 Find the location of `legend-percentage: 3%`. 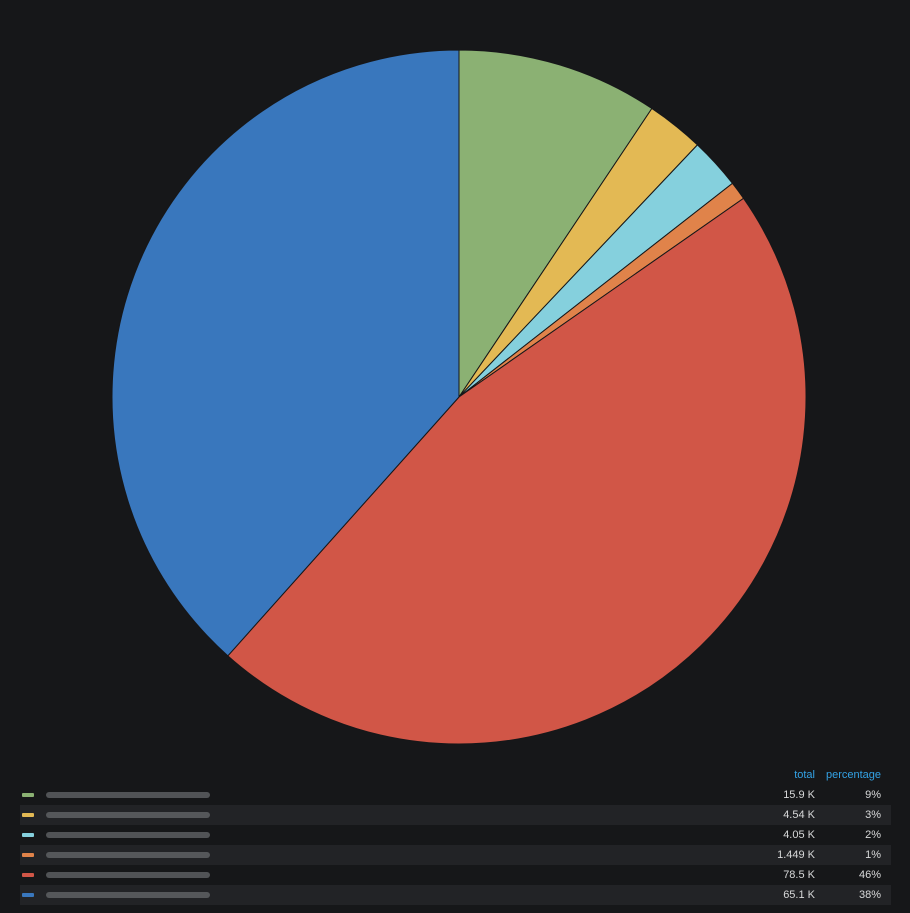

legend-percentage: 3% is located at coordinates (873, 815).